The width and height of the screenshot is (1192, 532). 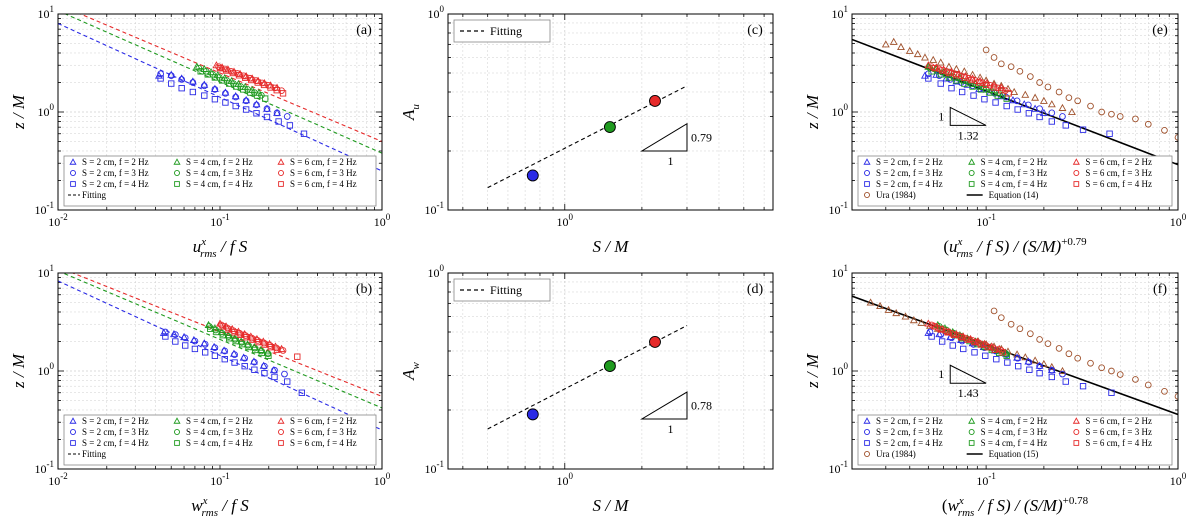 I want to click on legend-label: S = 6 cm, f = 3 Hz, so click(x=1118, y=432).